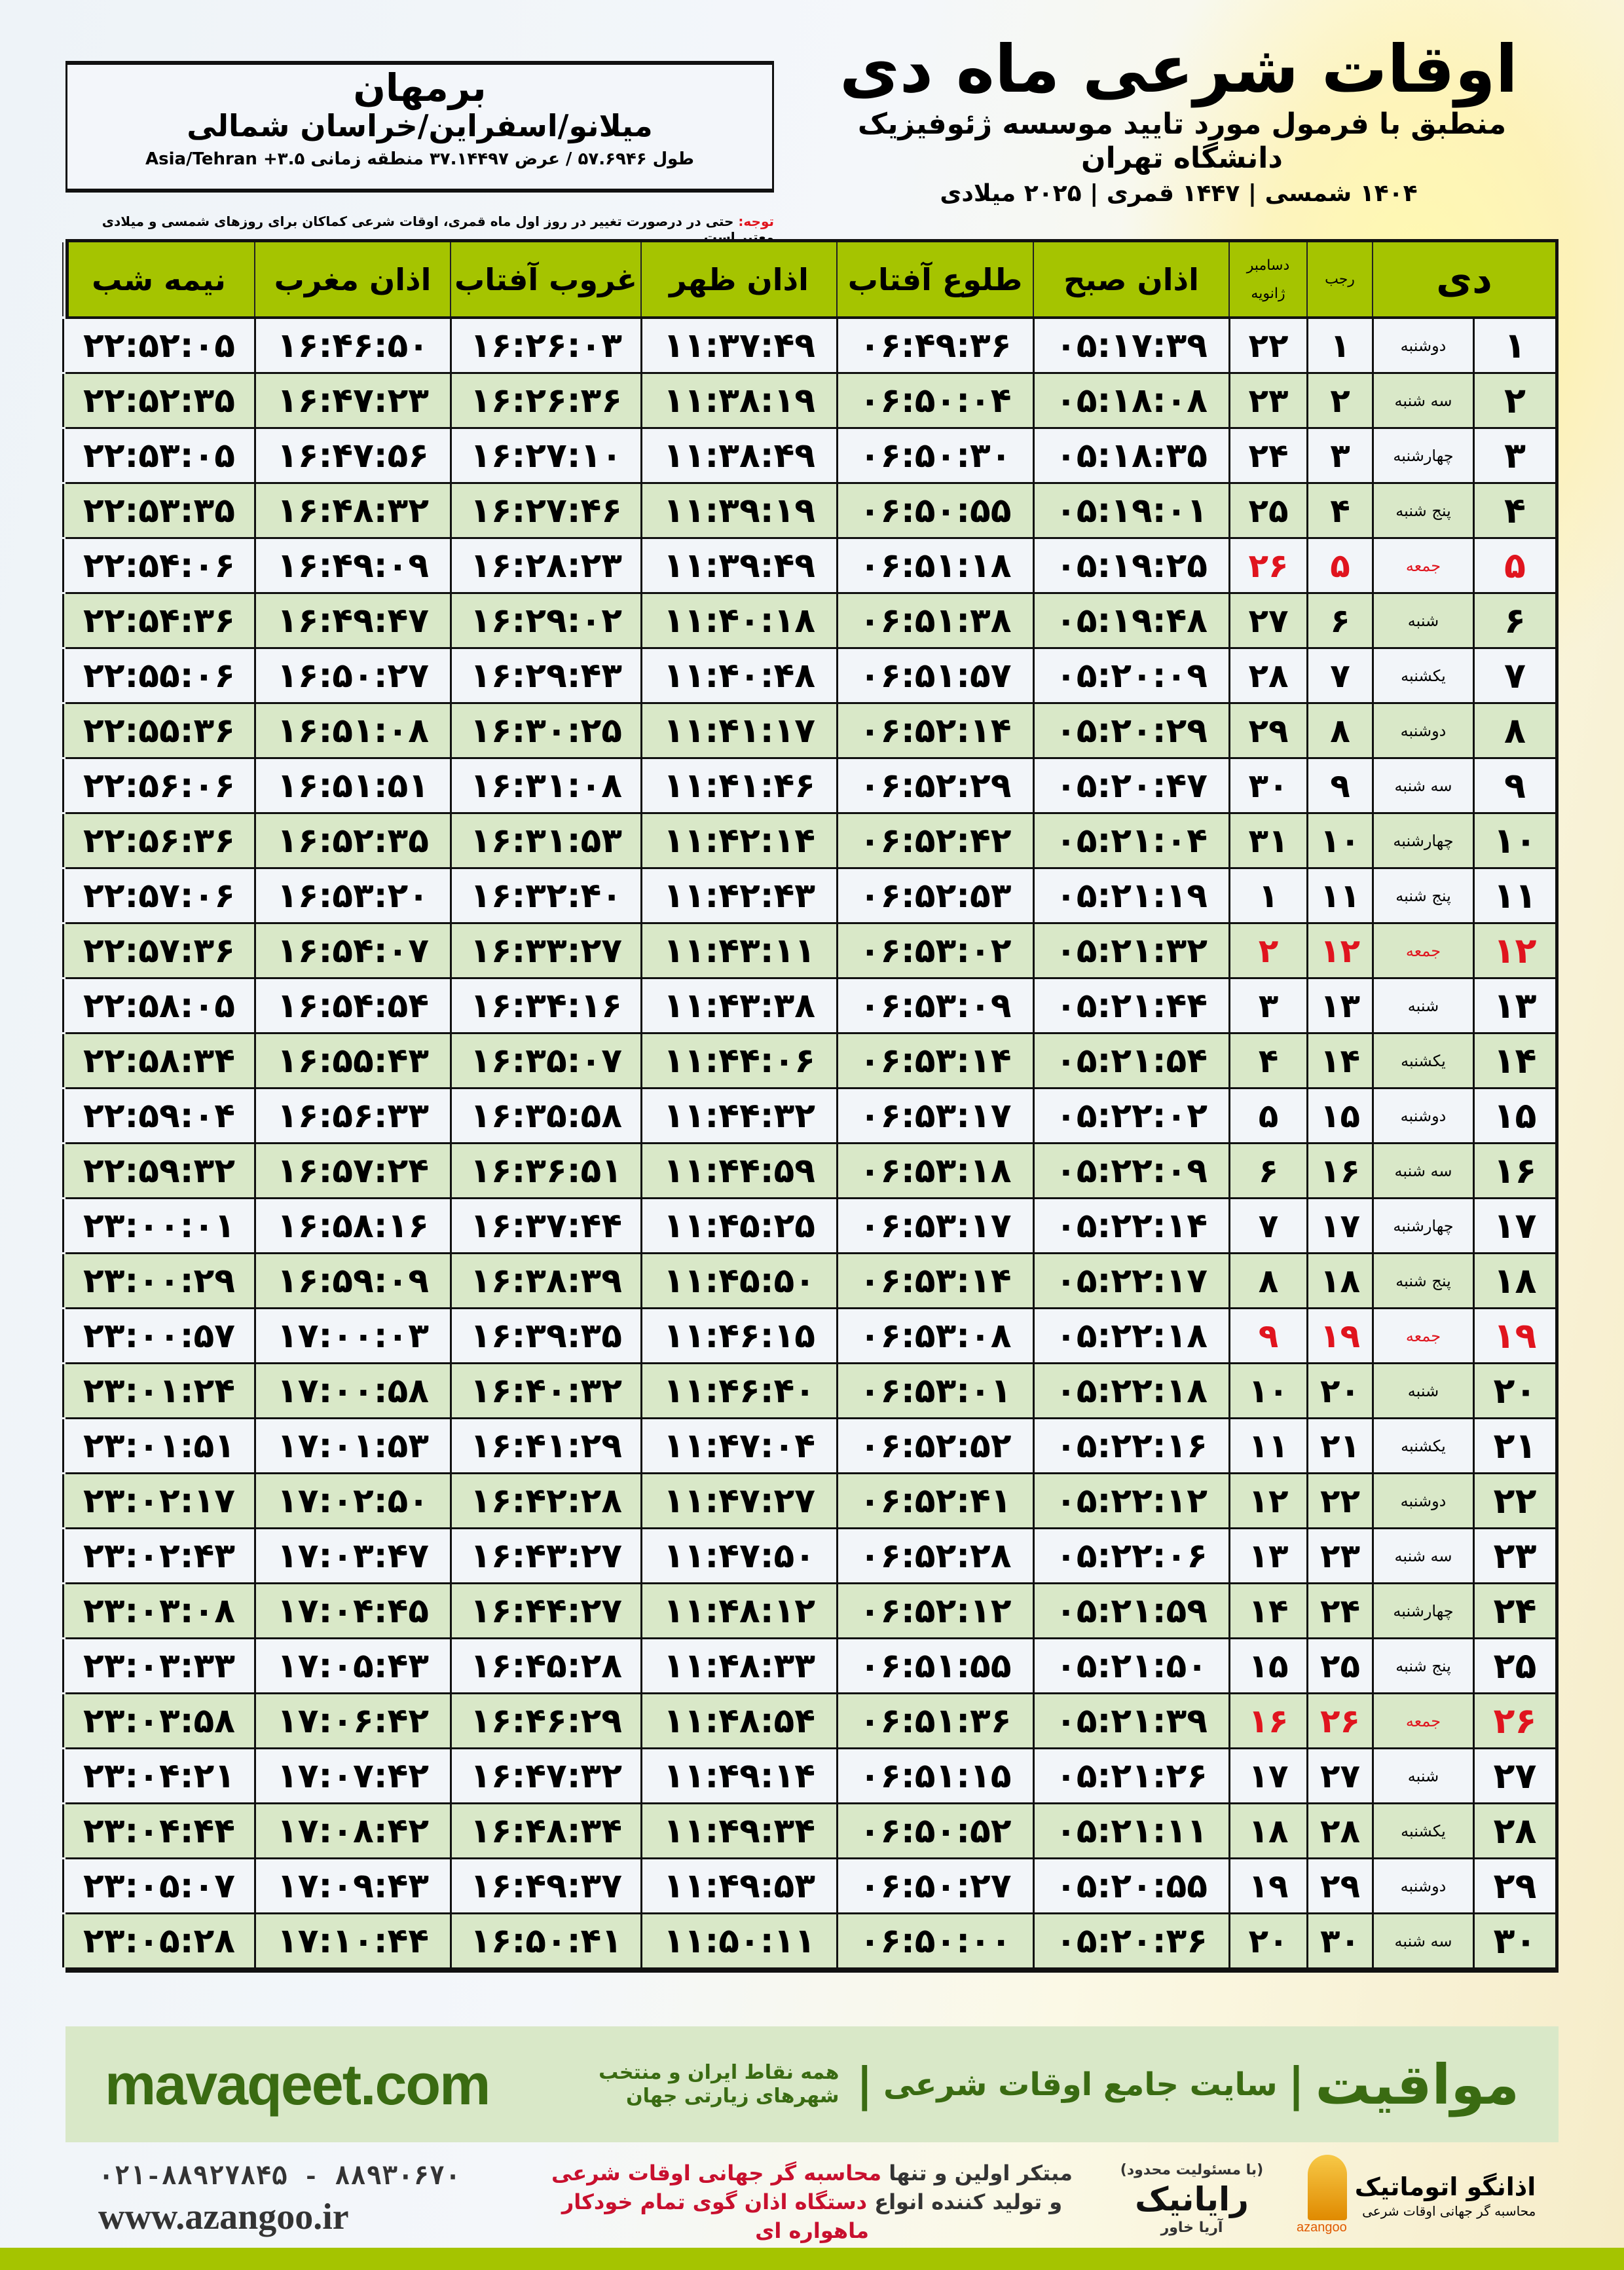 The width and height of the screenshot is (1624, 2270). Describe the element at coordinates (934, 345) in the screenshot. I see `sunrise-time: ۰۶:۴۹:۳۶` at that location.